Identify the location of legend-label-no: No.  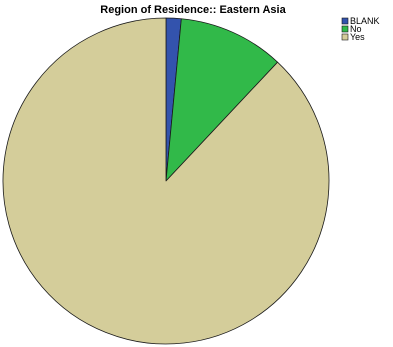
(356, 29).